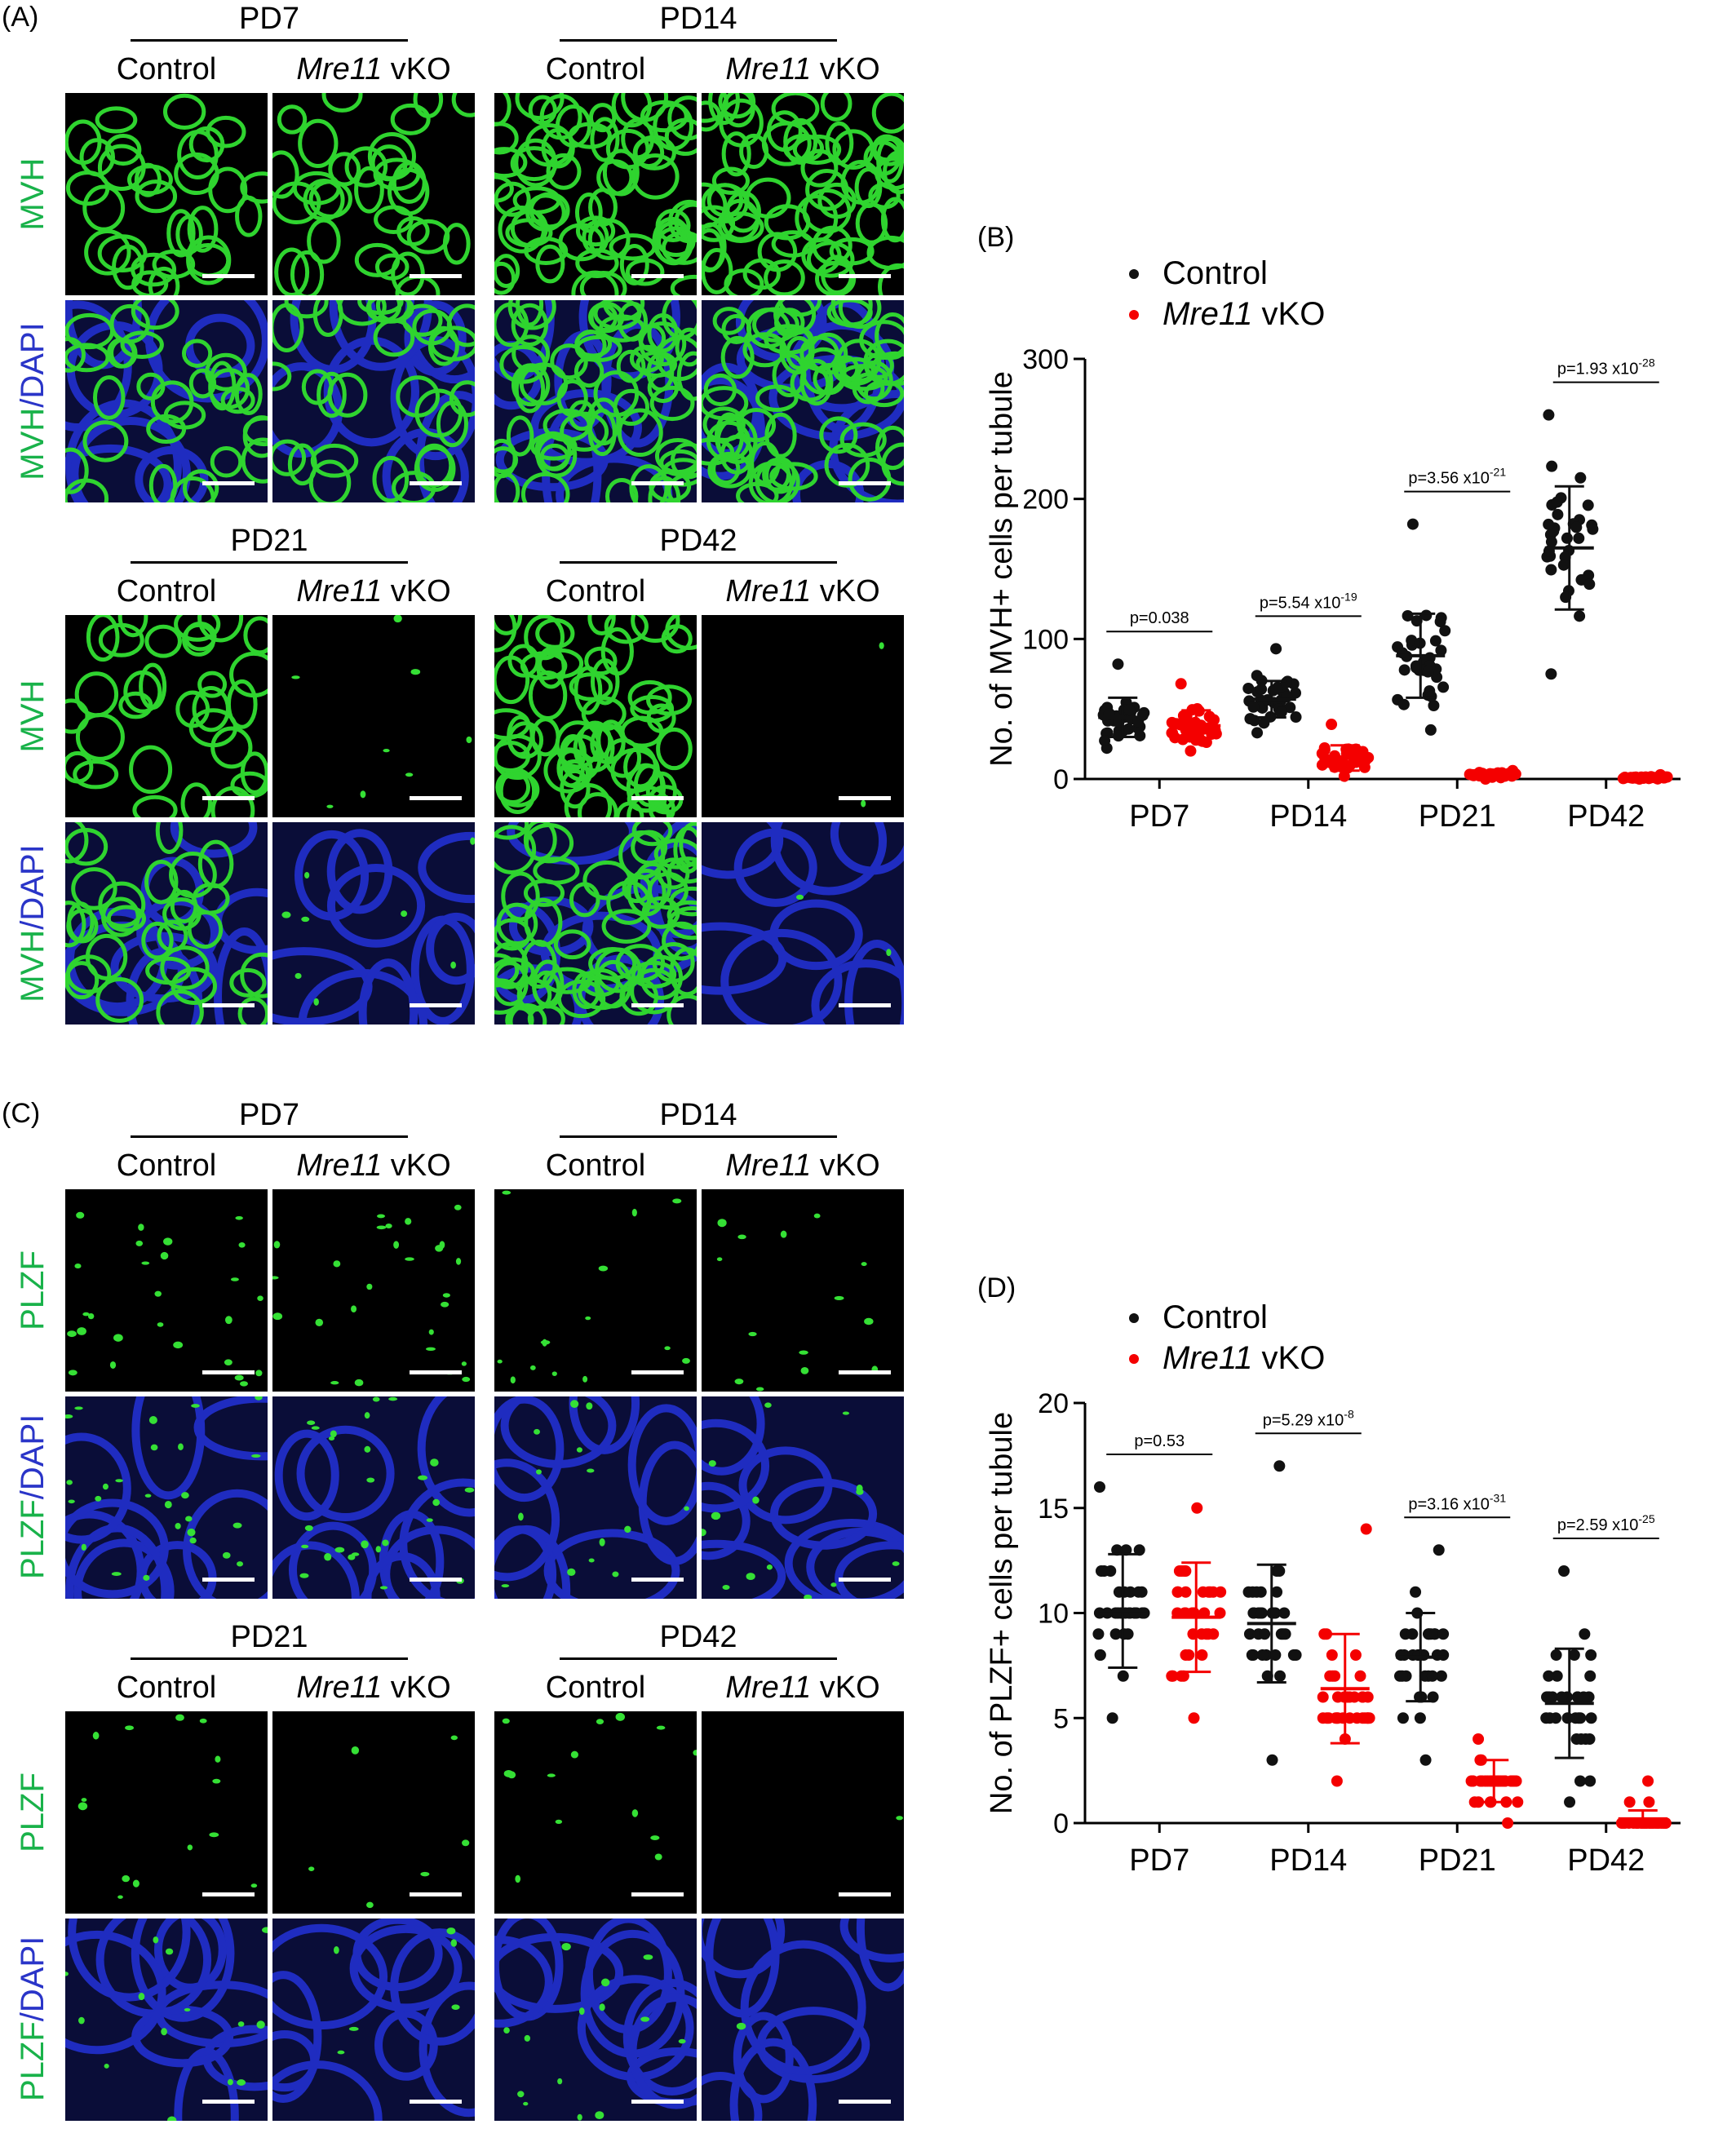 The height and width of the screenshot is (2142, 1736). I want to click on micrograph-mvh-control-mvh-pd42, so click(595, 716).